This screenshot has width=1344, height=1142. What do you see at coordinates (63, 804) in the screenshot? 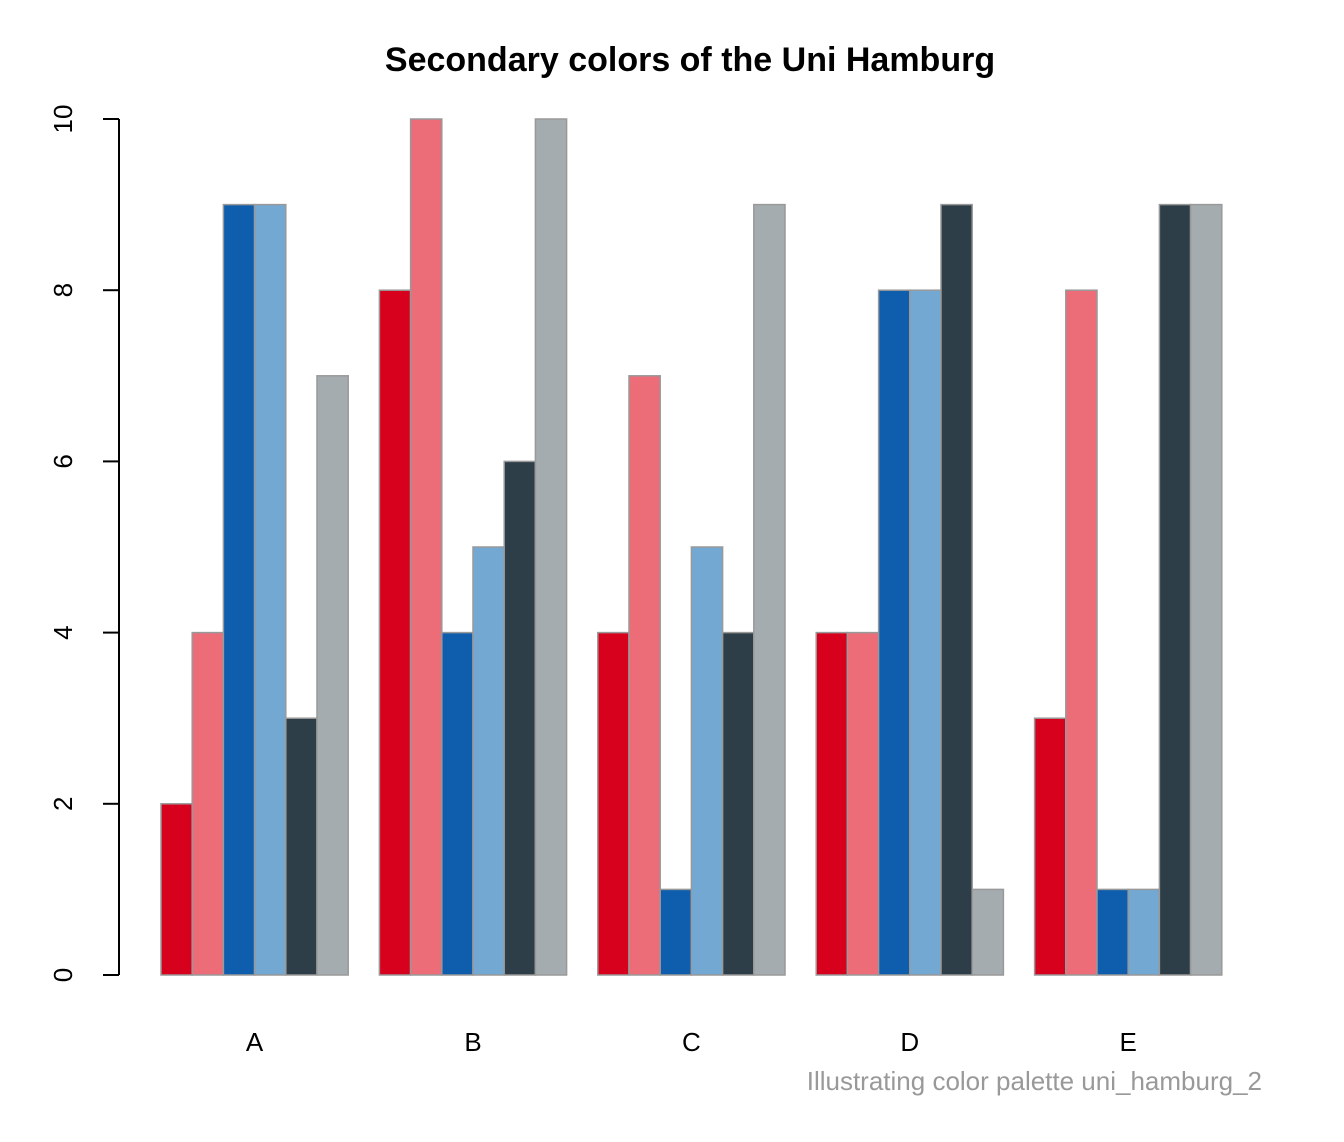
I see `y-tick-label: 2` at bounding box center [63, 804].